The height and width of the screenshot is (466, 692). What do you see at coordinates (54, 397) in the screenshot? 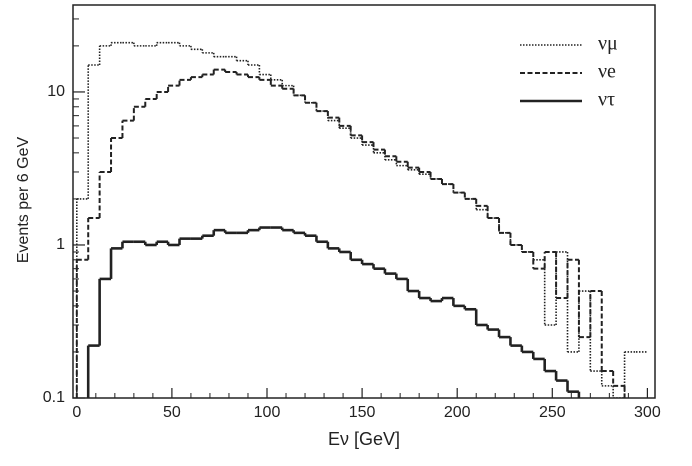
I see `y-tick-label: 0.1` at bounding box center [54, 397].